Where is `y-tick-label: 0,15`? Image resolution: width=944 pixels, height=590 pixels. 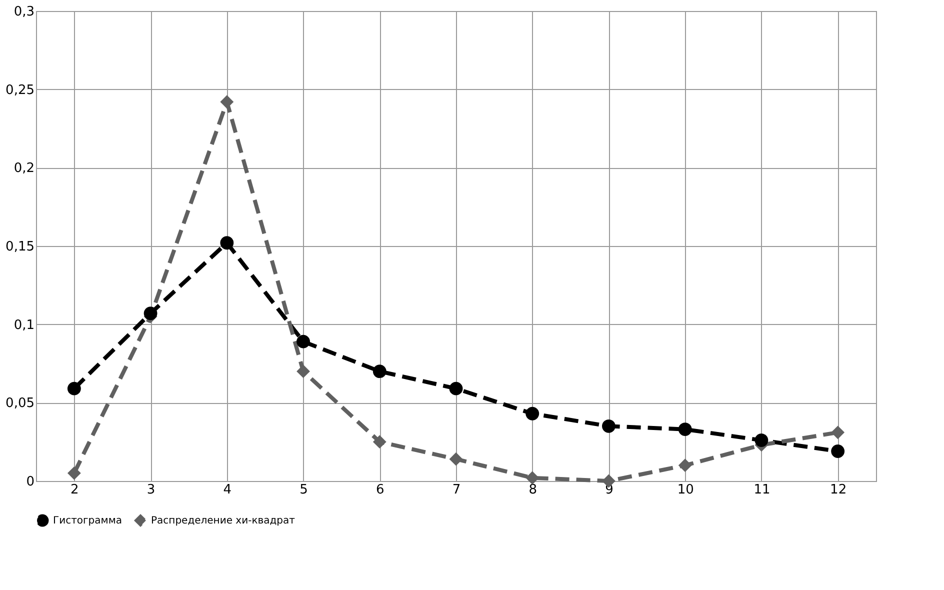
y-tick-label: 0,15 is located at coordinates (20, 247).